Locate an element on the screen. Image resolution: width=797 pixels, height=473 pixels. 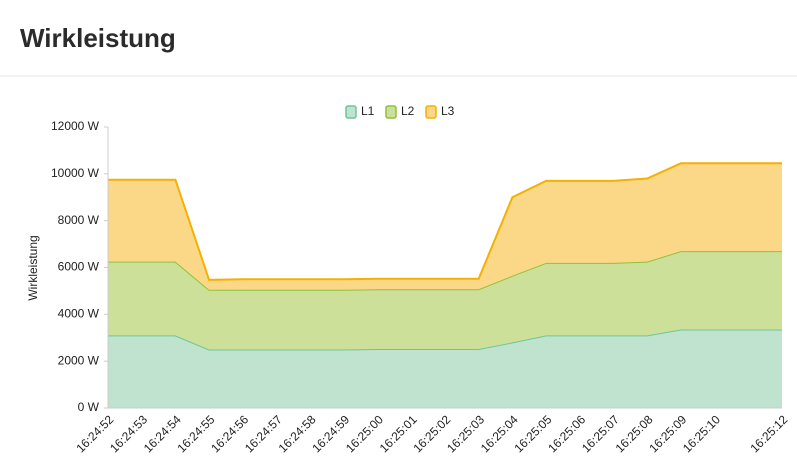
y-tick-label: 0 W is located at coordinates (89, 407).